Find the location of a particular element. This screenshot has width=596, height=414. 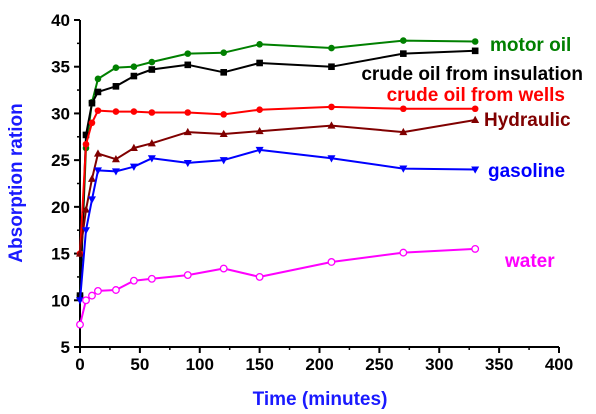

y-tick-label: 30 is located at coordinates (60, 113).